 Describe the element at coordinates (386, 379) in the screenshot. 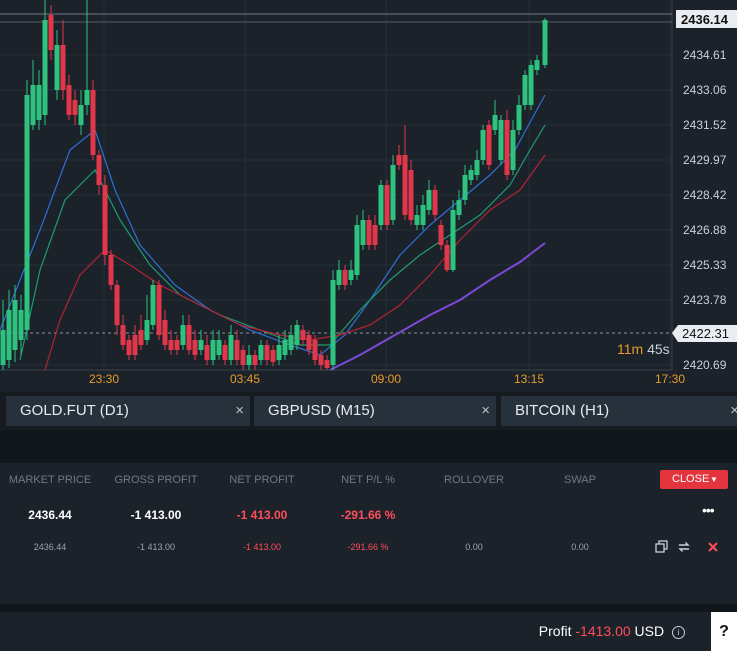

I see `time-tick-label: 09:00` at that location.